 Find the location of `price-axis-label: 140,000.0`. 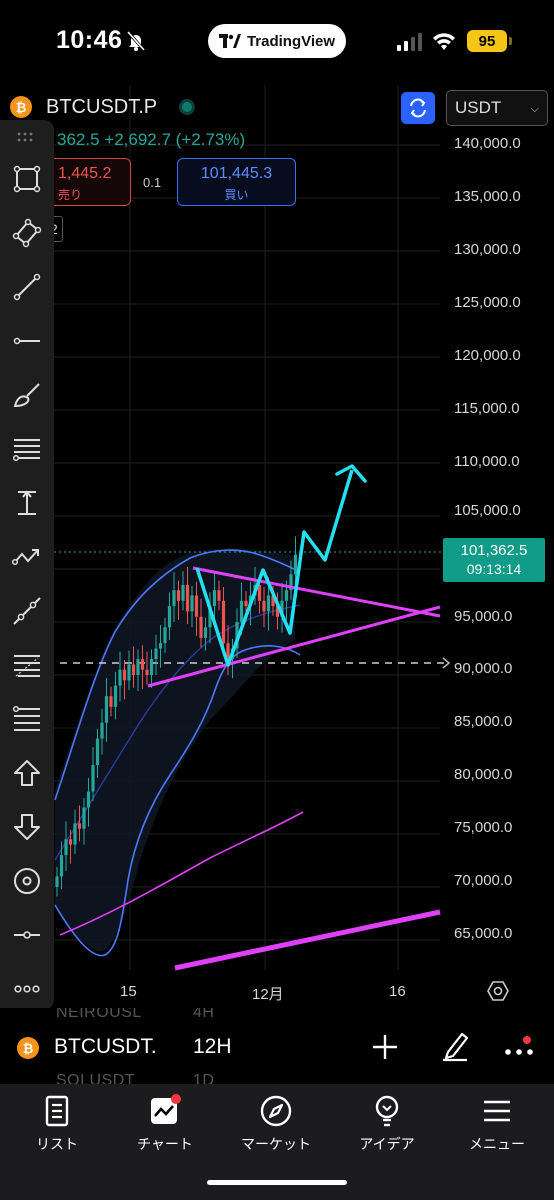

price-axis-label: 140,000.0 is located at coordinates (487, 143).